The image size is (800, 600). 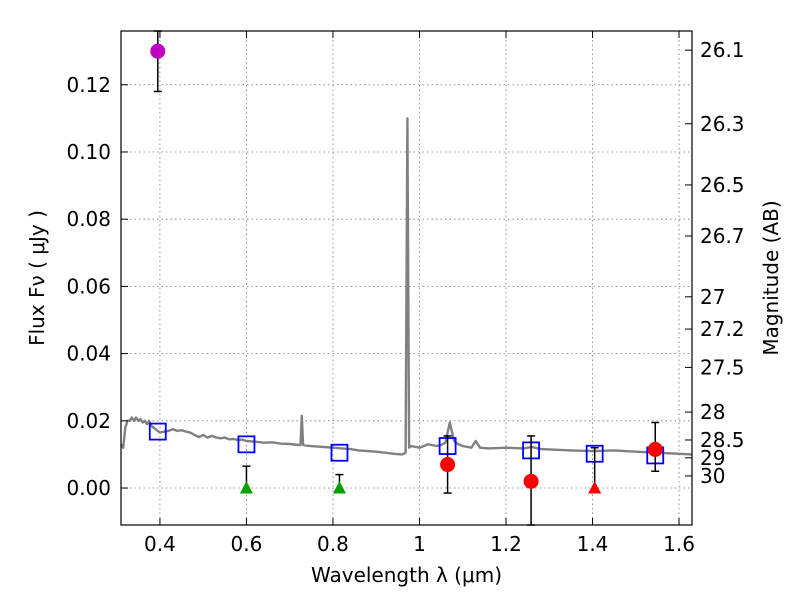 I want to click on right-tick-label: 26.1, so click(x=722, y=50).